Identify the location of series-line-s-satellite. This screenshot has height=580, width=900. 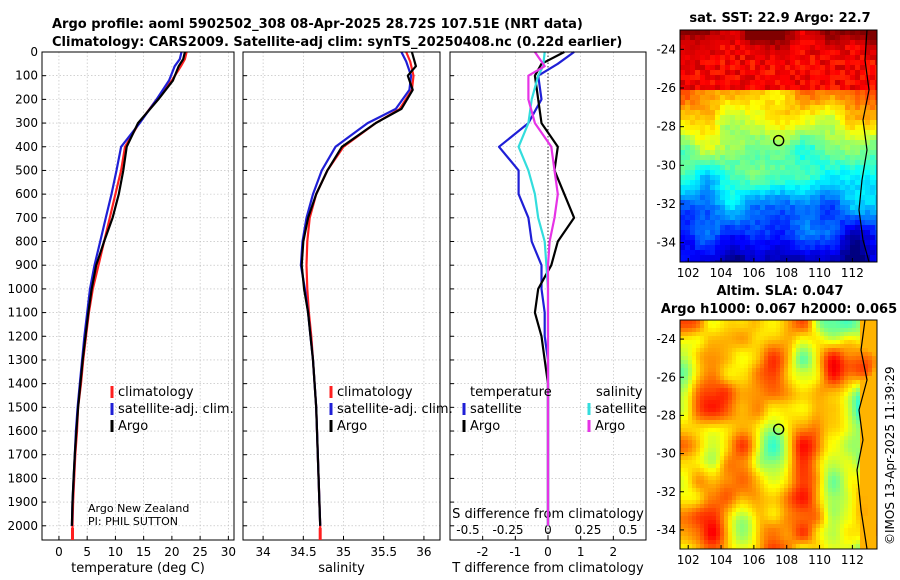
(533, 288).